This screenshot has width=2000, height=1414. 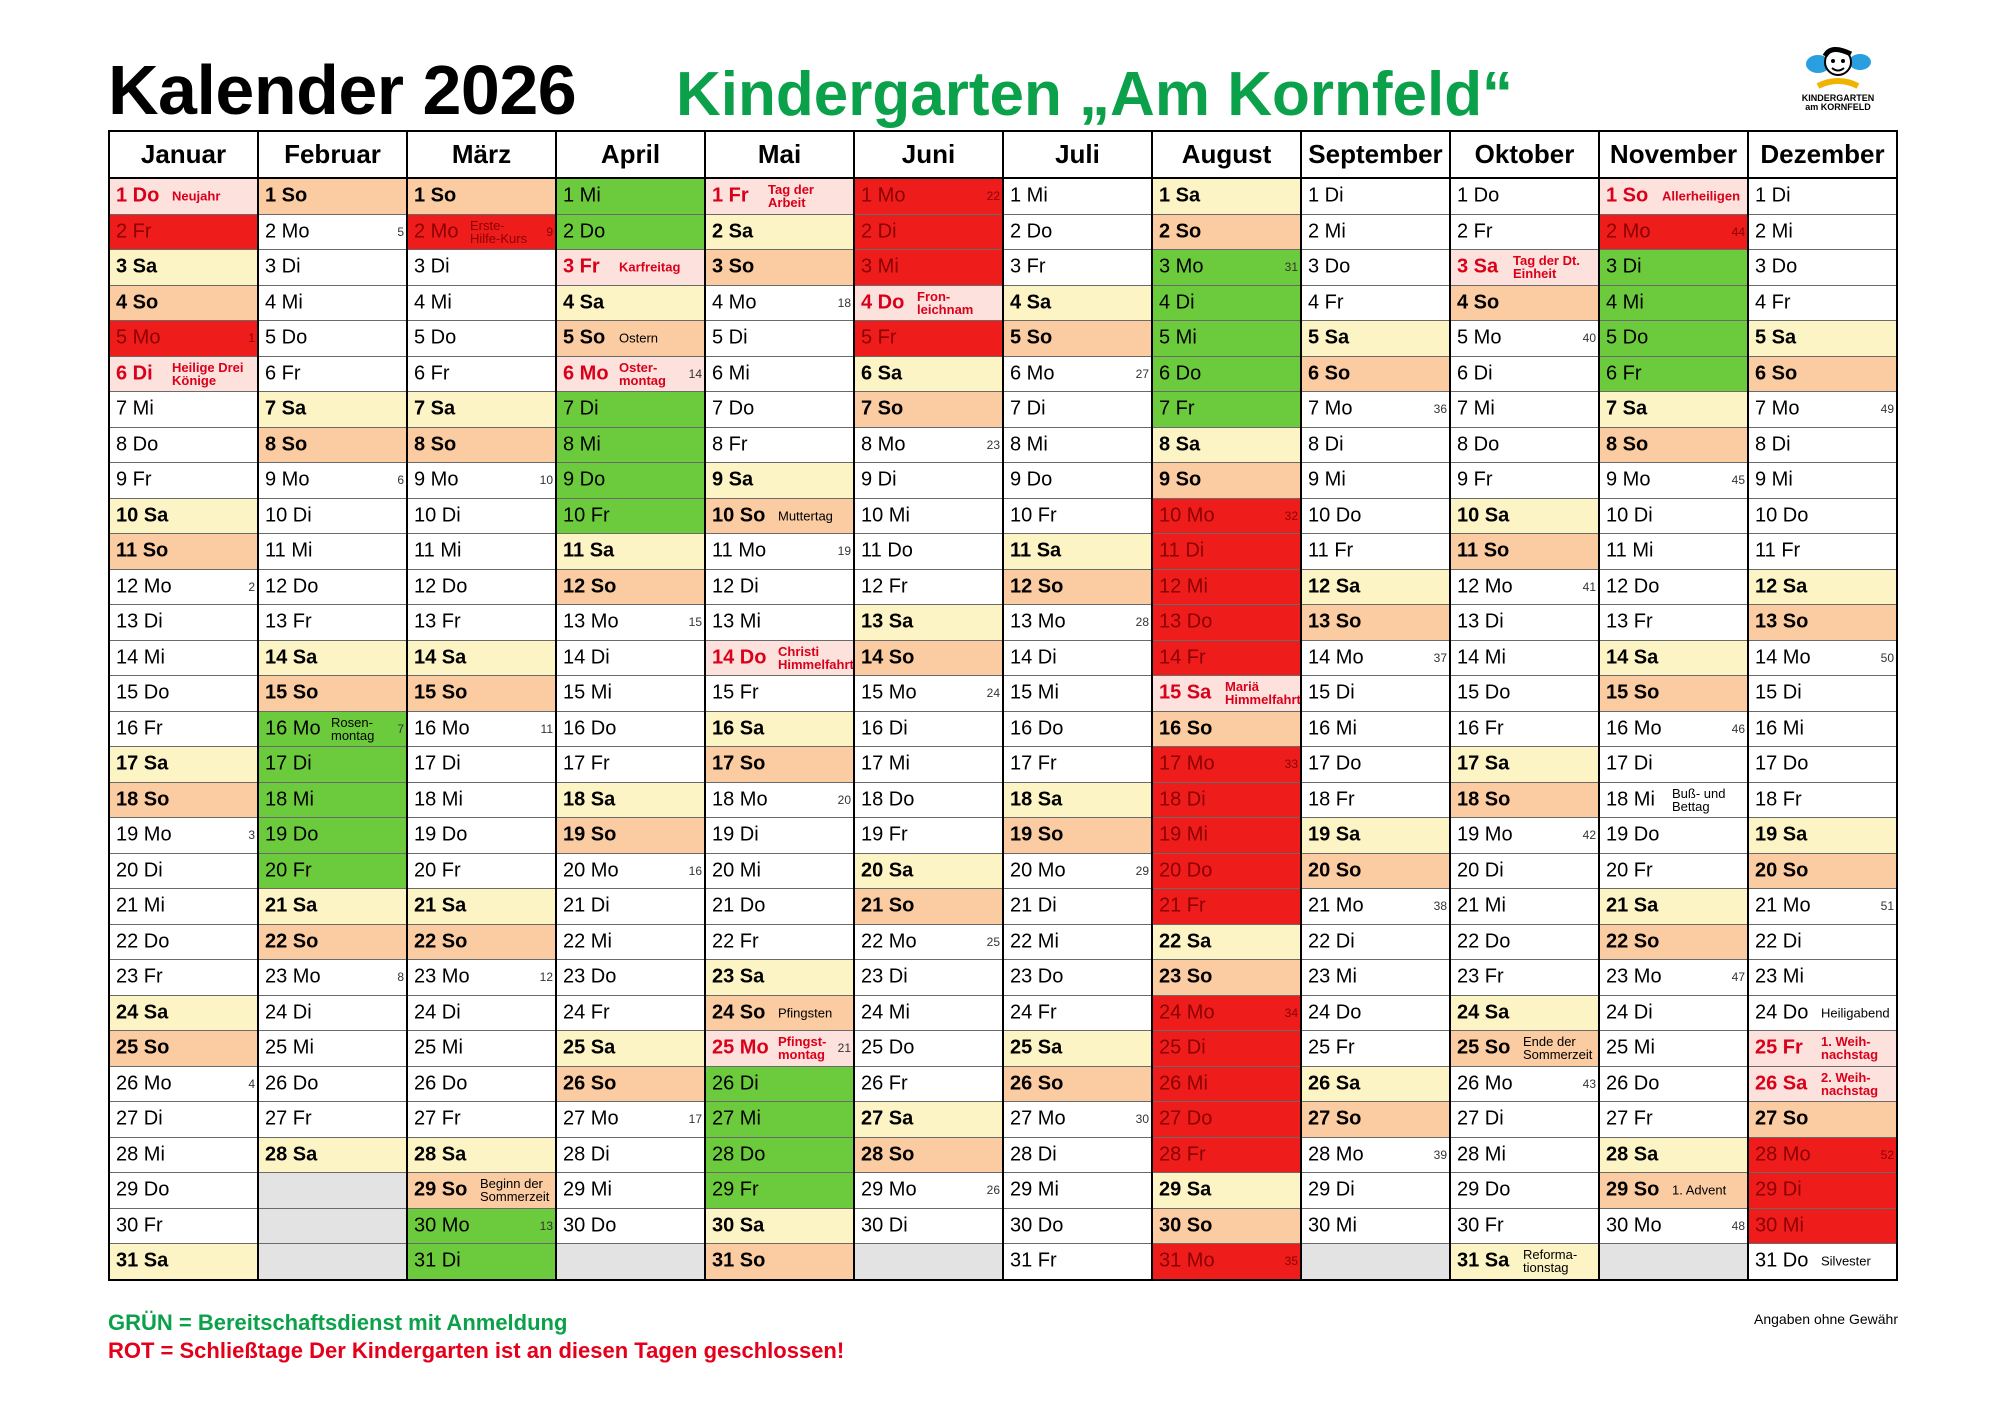 What do you see at coordinates (183, 1048) in the screenshot?
I see `day-cell: 25 So` at bounding box center [183, 1048].